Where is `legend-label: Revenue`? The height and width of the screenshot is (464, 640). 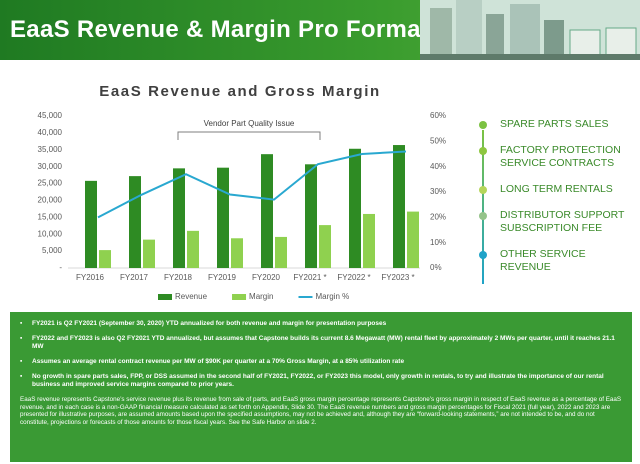 legend-label: Revenue is located at coordinates (191, 296).